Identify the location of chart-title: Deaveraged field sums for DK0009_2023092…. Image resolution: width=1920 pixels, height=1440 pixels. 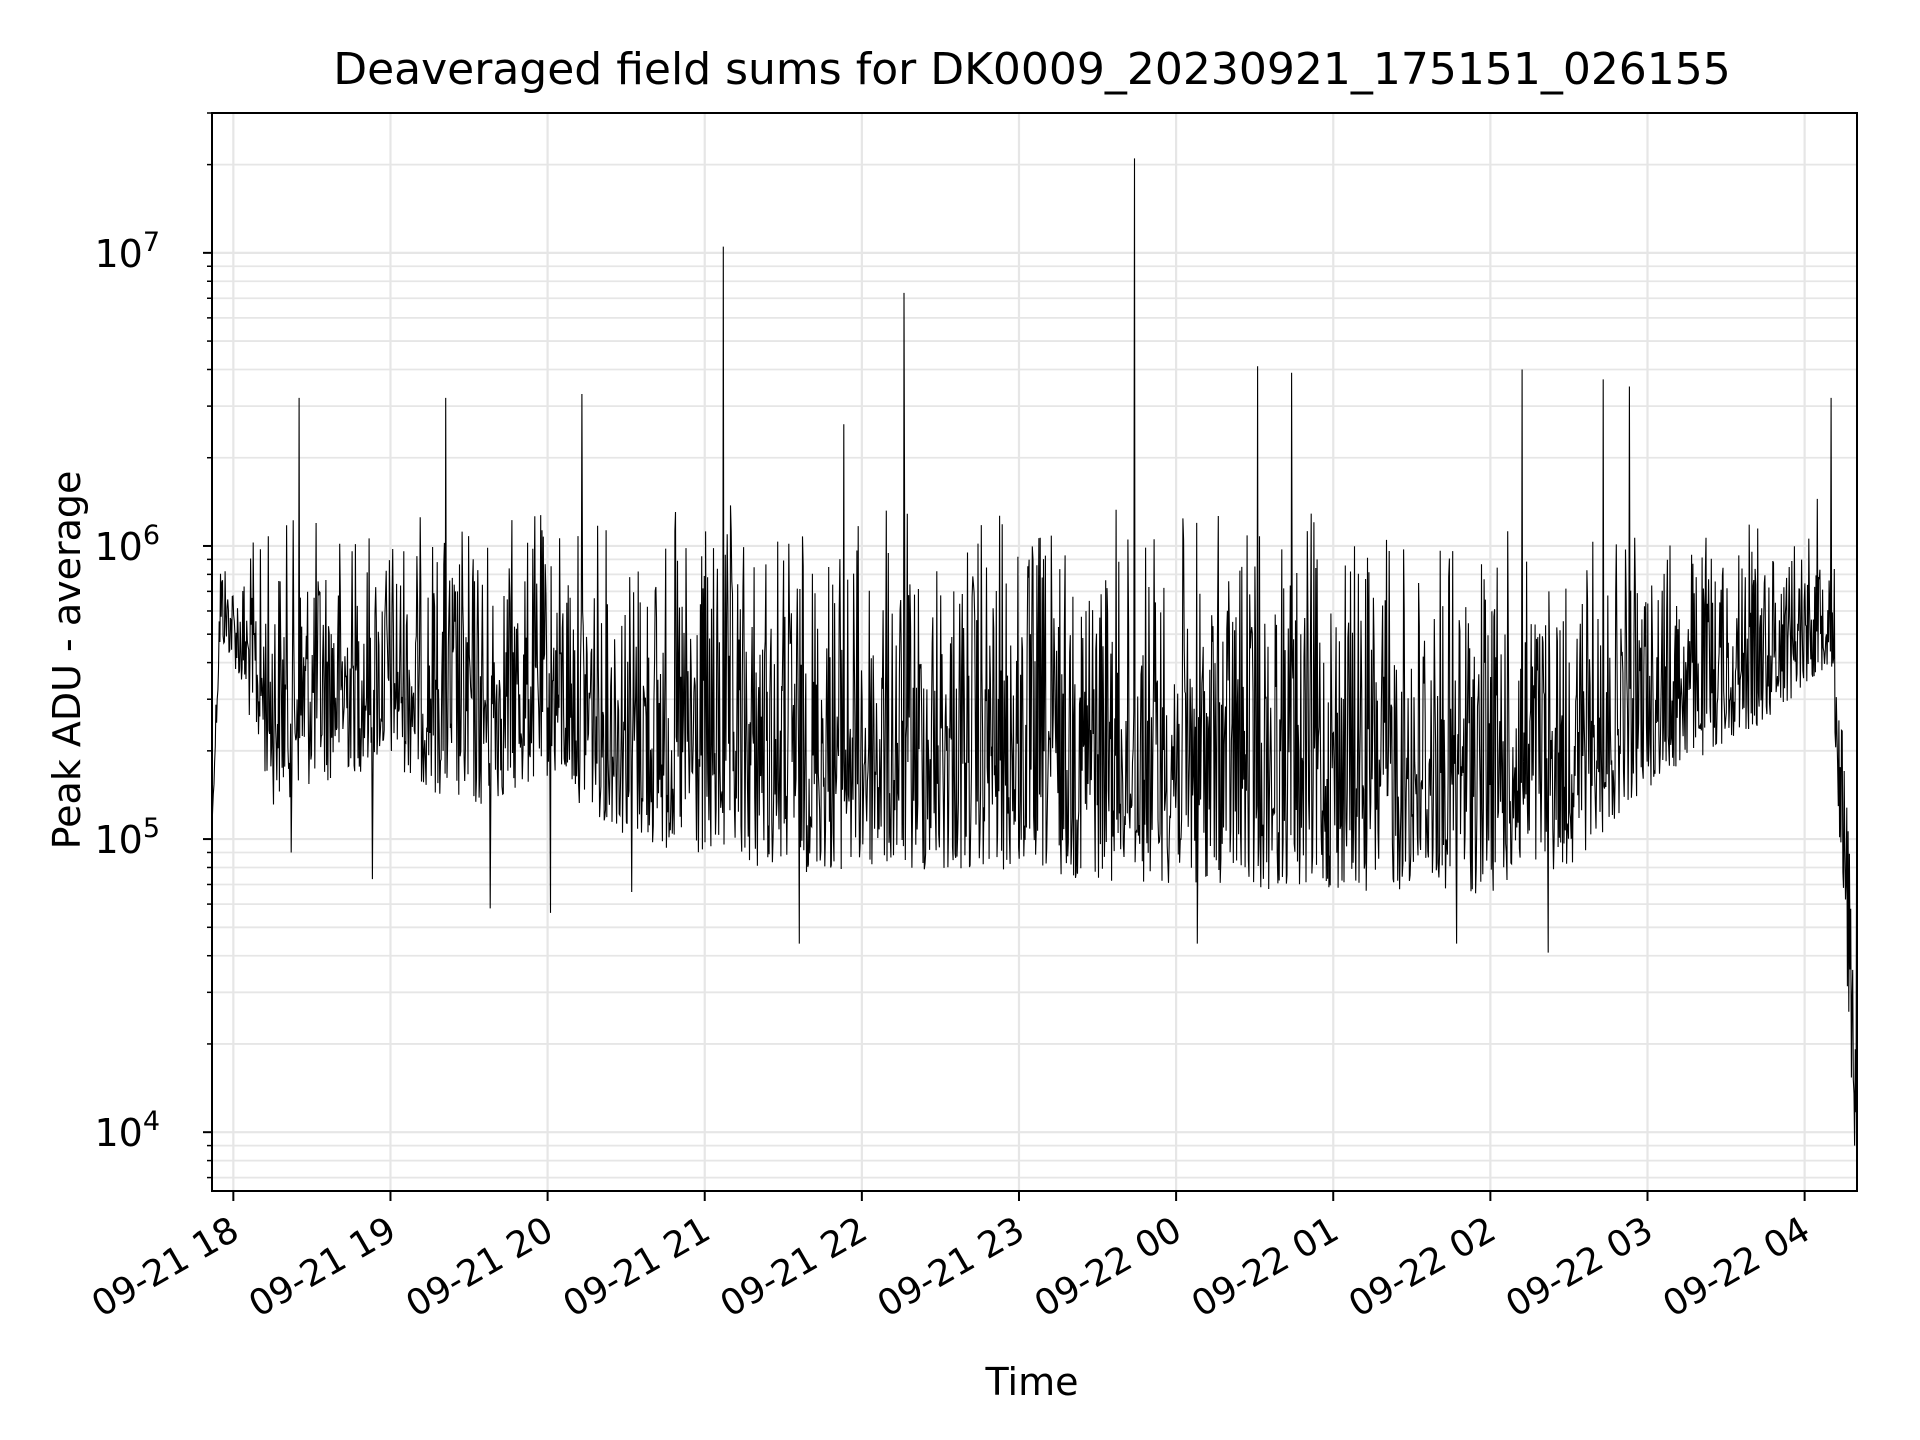
(1032, 69).